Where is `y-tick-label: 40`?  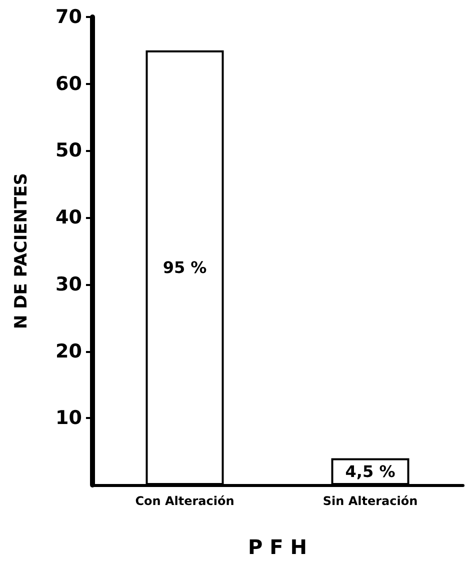 y-tick-label: 40 is located at coordinates (69, 217).